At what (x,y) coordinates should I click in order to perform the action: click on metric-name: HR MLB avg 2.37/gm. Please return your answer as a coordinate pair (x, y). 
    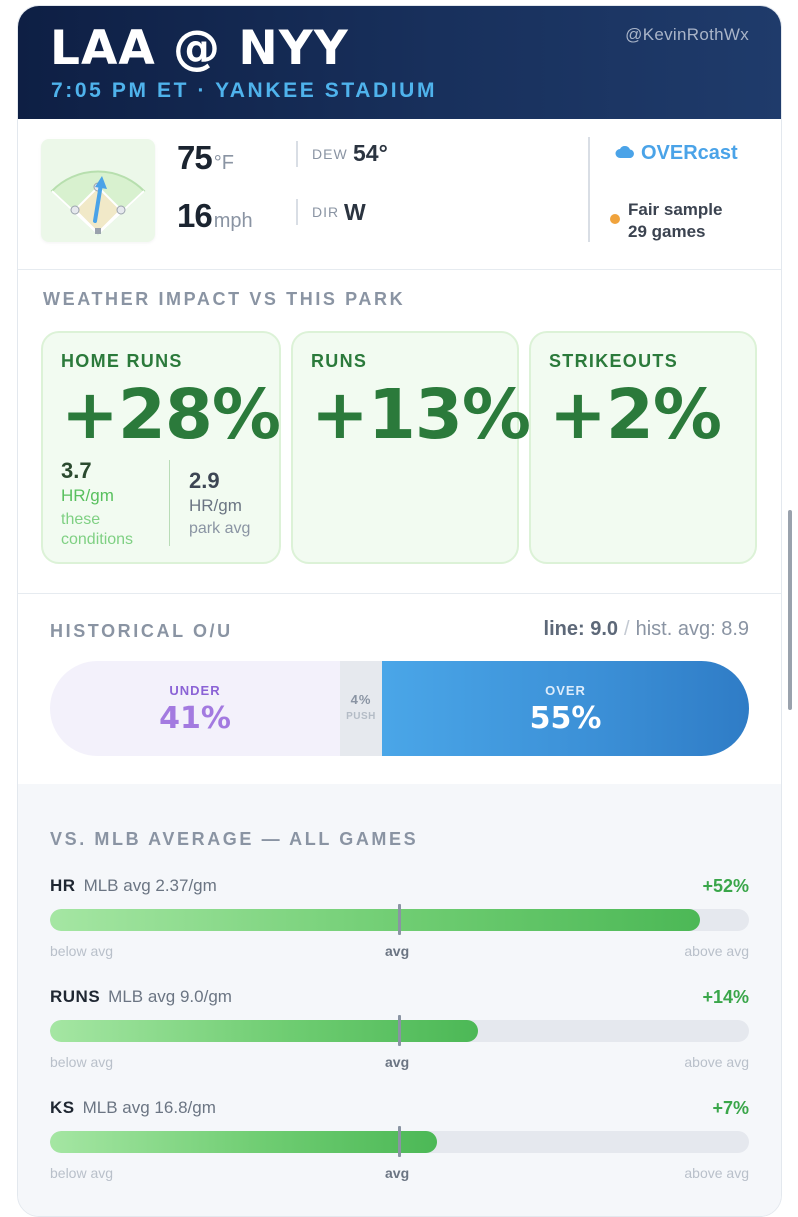
    Looking at the image, I should click on (133, 886).